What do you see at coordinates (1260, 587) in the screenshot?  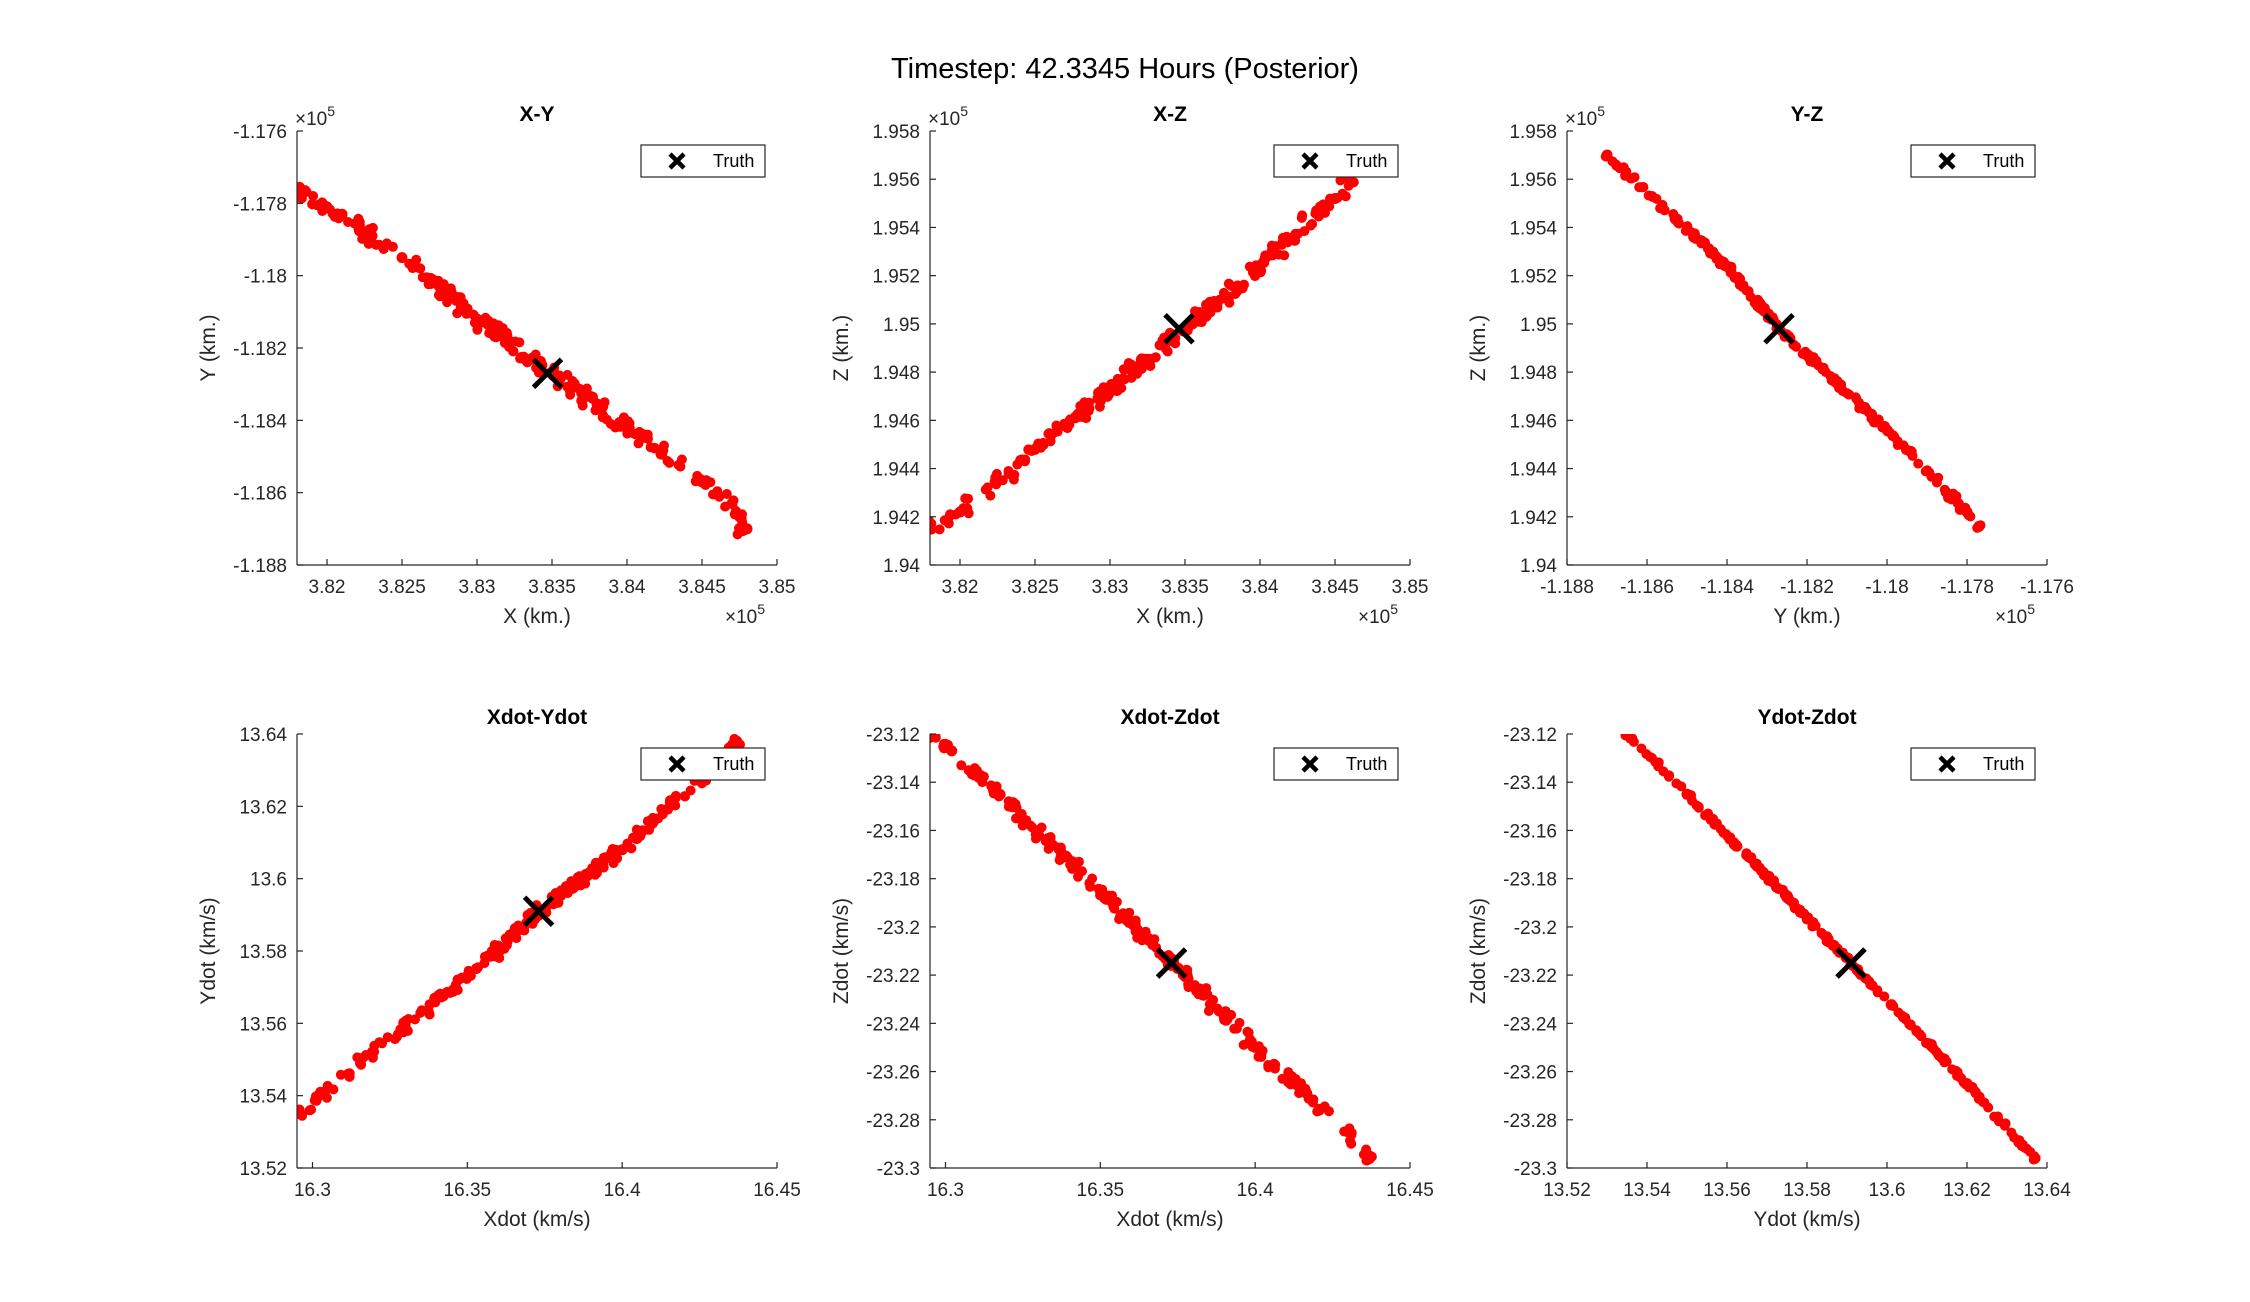 I see `x-tick-label: 3.84` at bounding box center [1260, 587].